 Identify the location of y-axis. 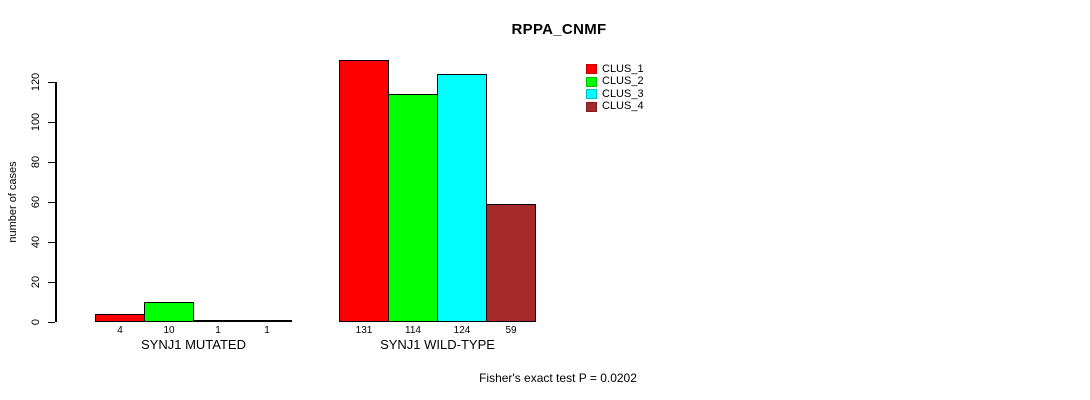
(56, 202).